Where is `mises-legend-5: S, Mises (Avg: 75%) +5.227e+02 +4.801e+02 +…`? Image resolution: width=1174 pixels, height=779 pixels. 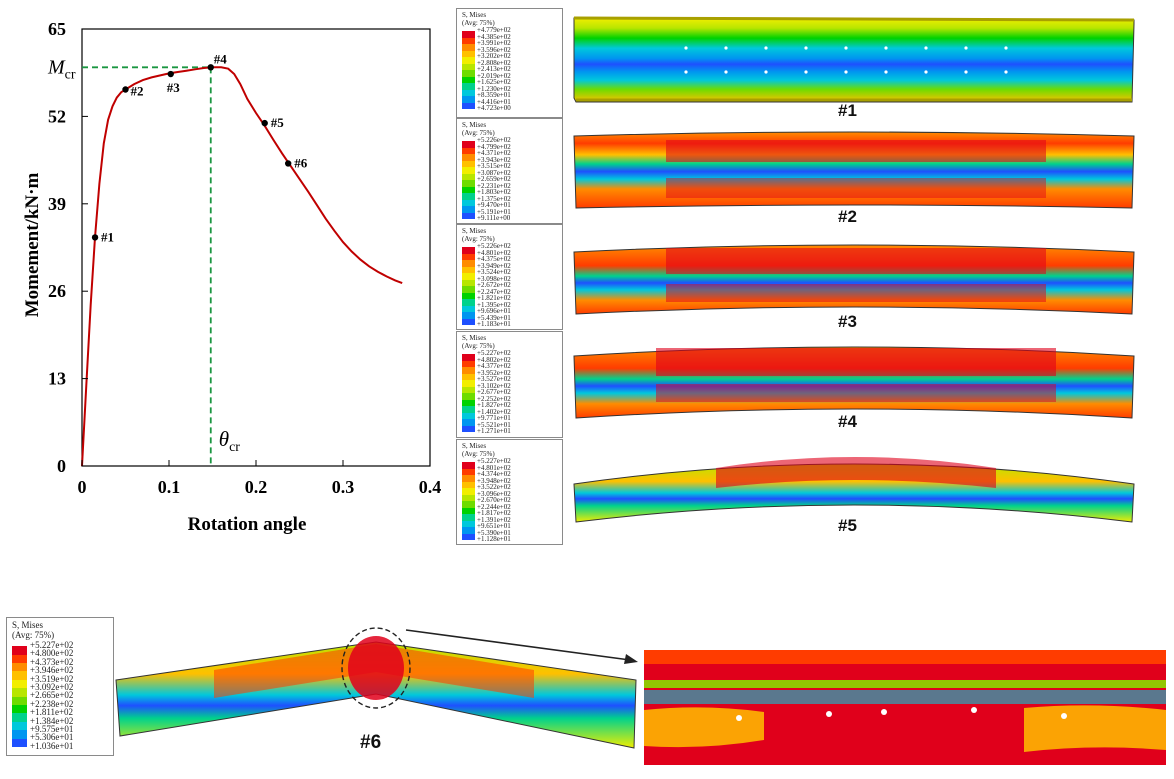
mises-legend-5: S, Mises (Avg: 75%) +5.227e+02 +4.801e+02 +… is located at coordinates (509, 492).